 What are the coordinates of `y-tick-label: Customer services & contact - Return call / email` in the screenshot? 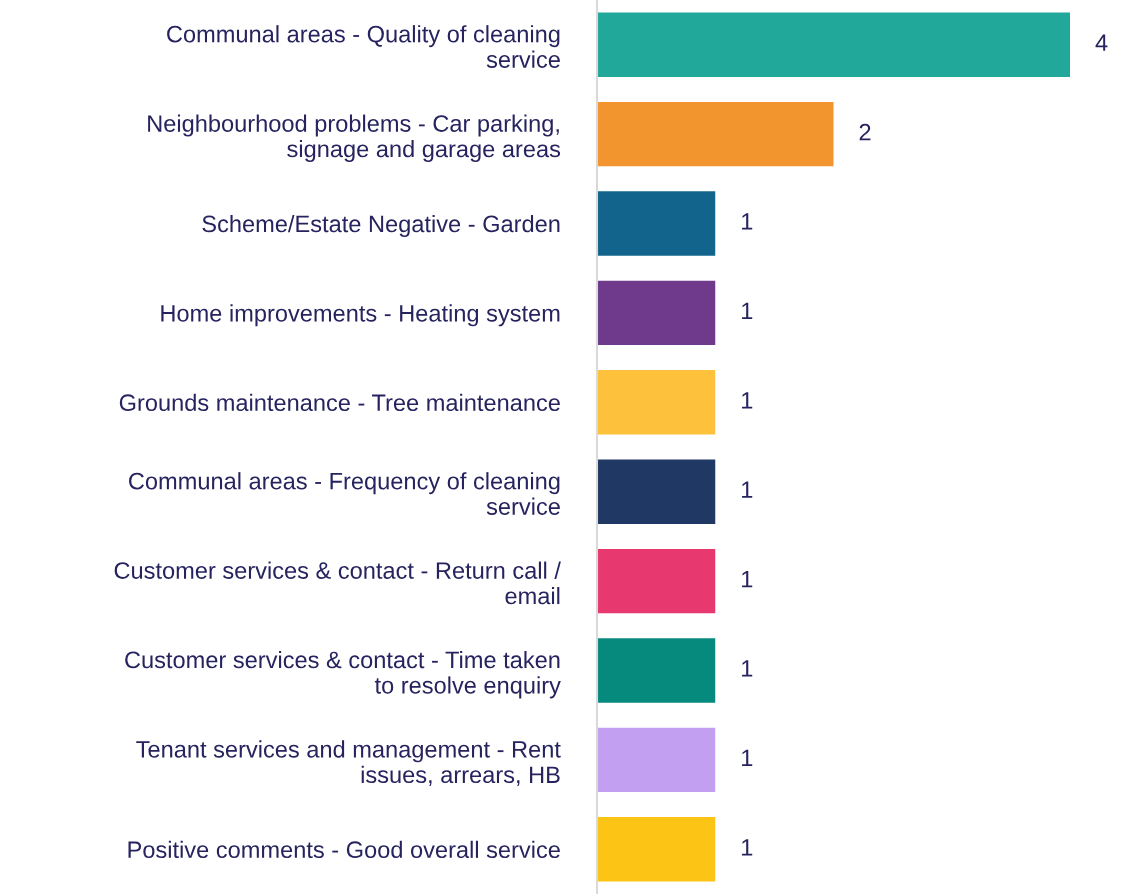 It's located at (337, 583).